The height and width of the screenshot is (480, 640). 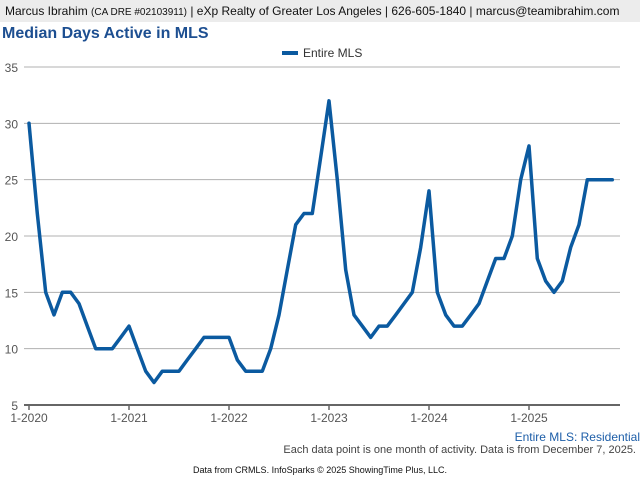 I want to click on y-tick-label: 30, so click(x=12, y=124).